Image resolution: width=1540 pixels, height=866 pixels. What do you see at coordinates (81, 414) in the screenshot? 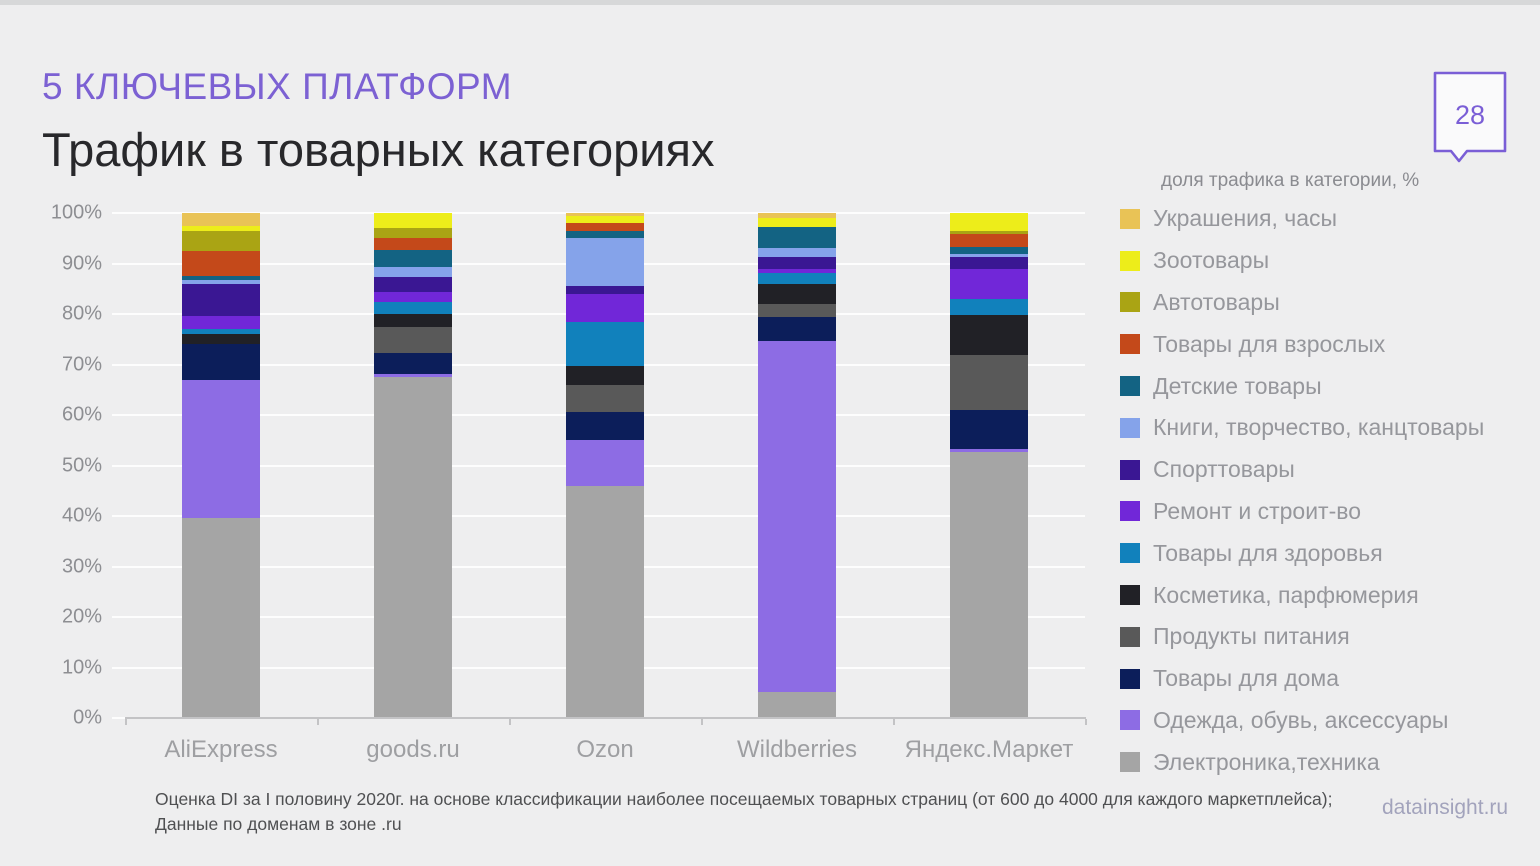
I see `y-axis-label: 60%` at bounding box center [81, 414].